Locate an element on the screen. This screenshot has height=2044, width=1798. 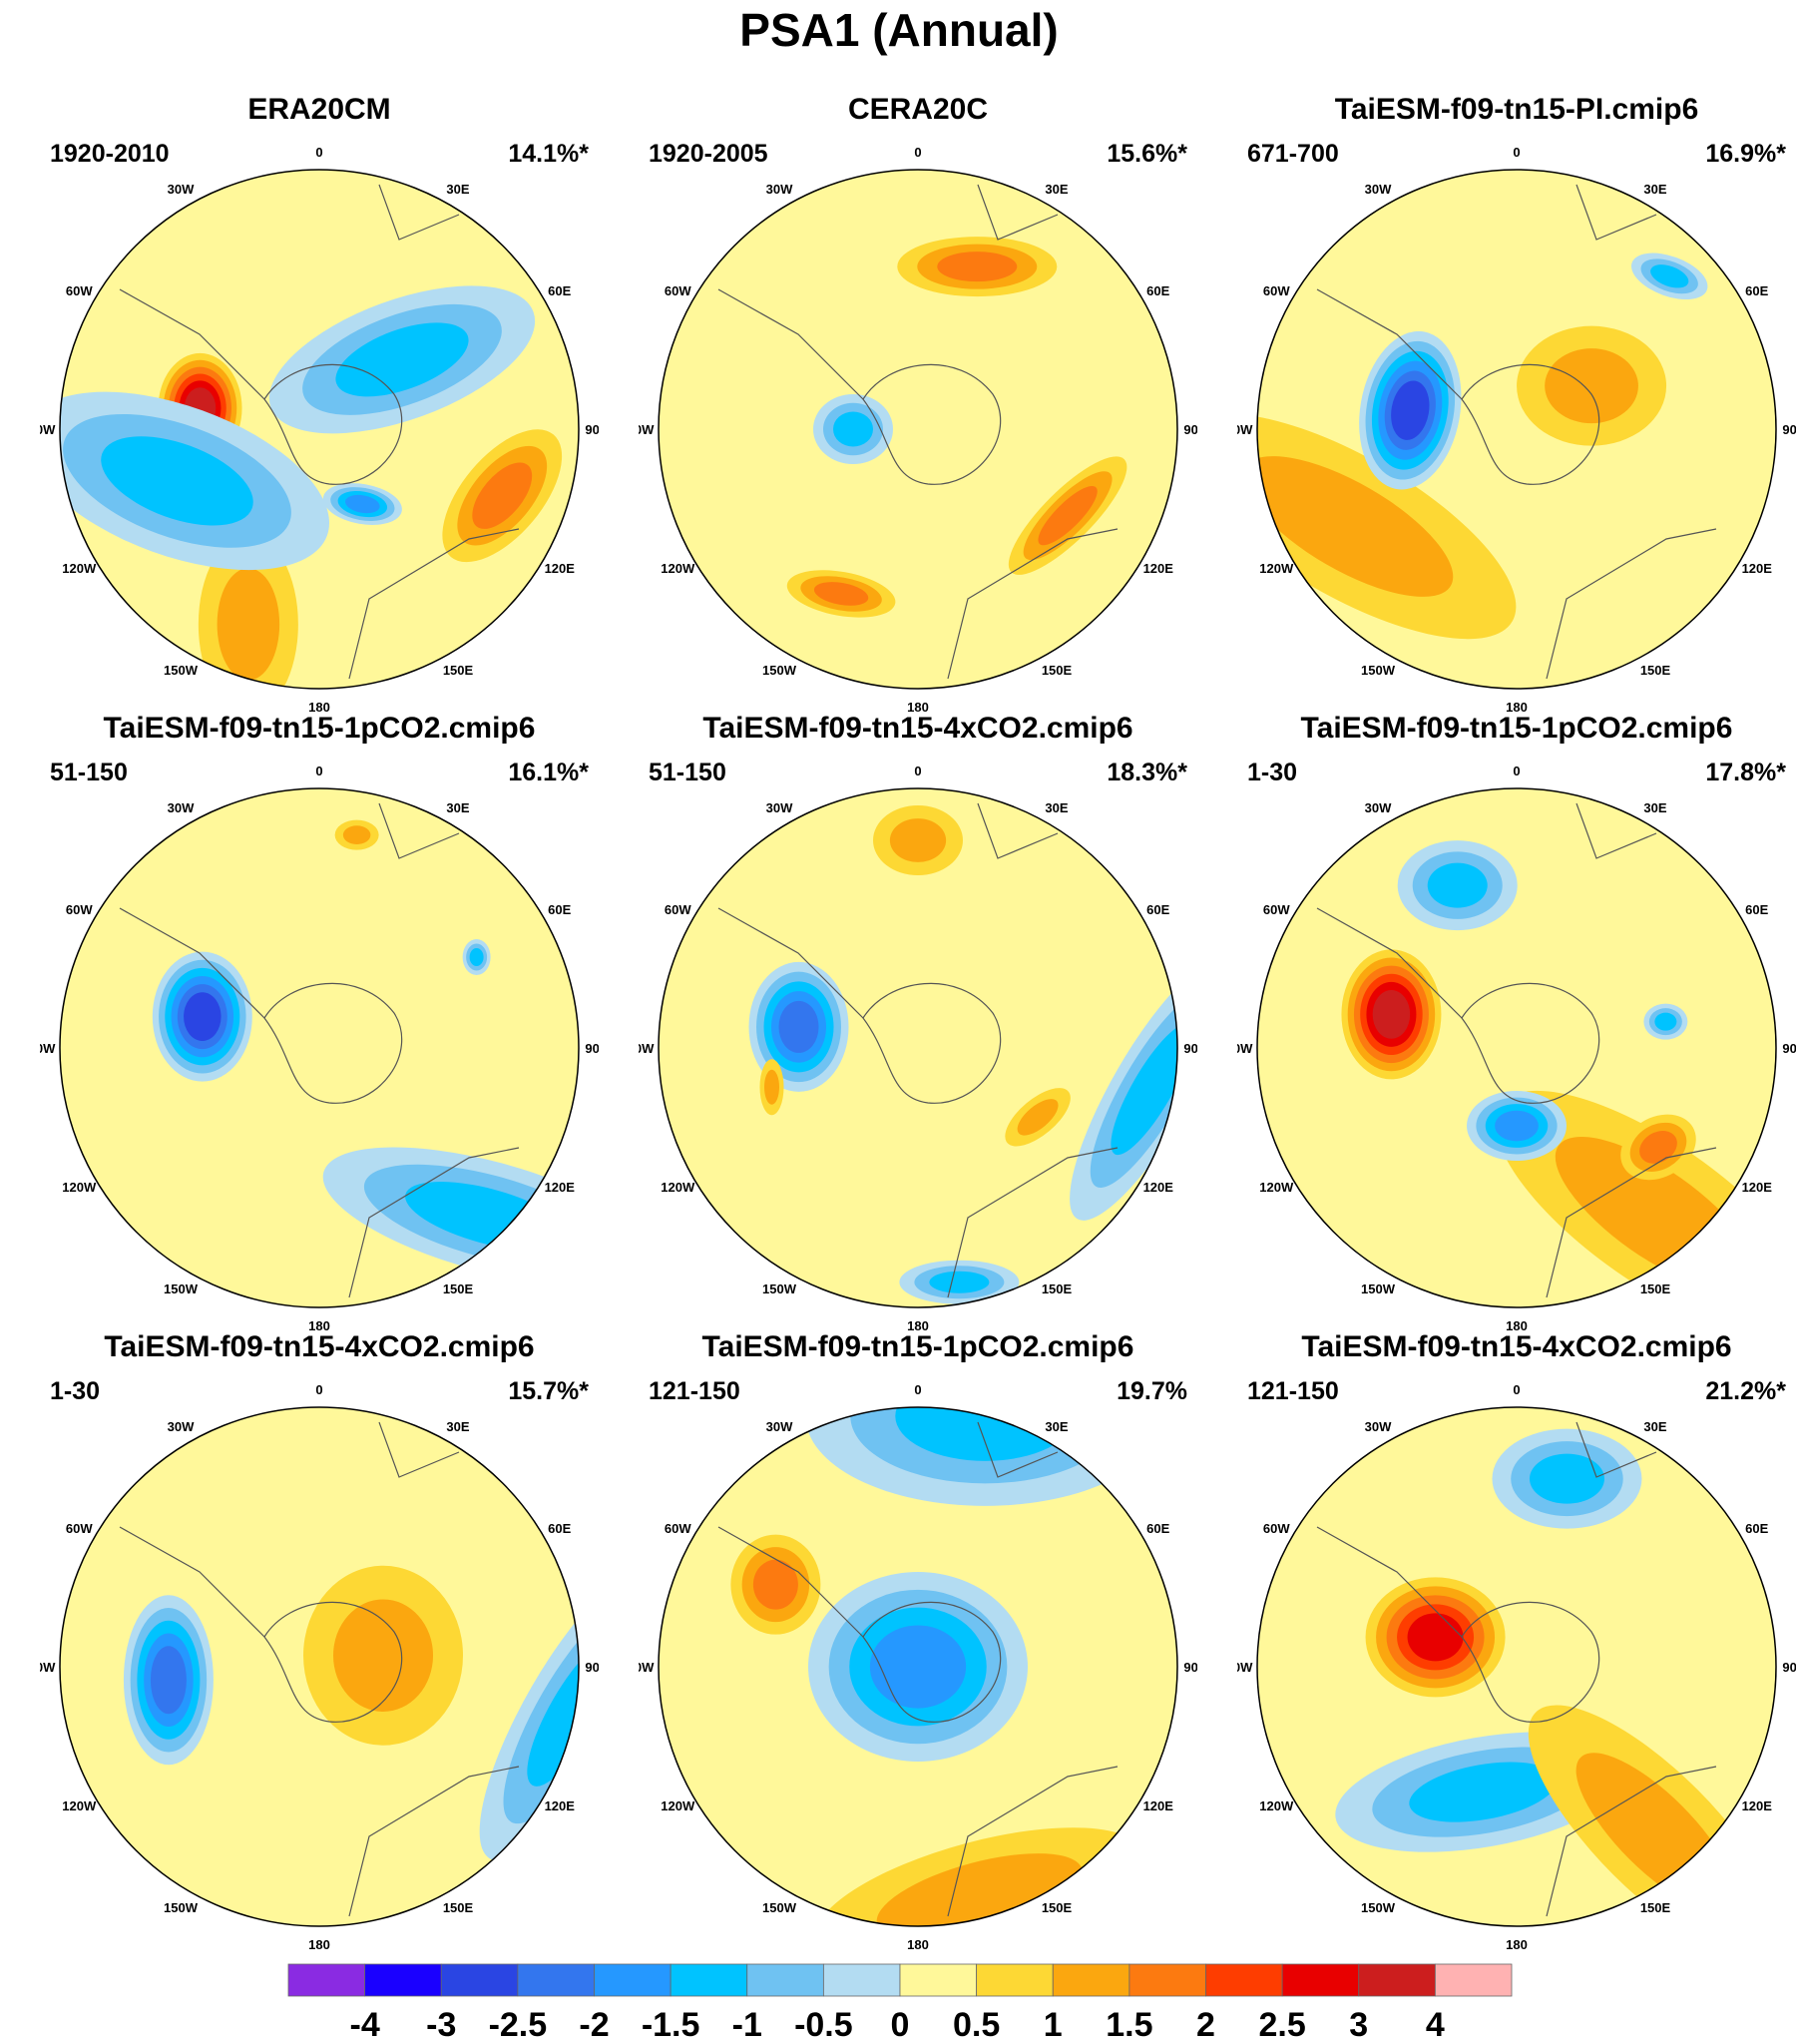
colorbar-label: 3 is located at coordinates (1358, 2024).